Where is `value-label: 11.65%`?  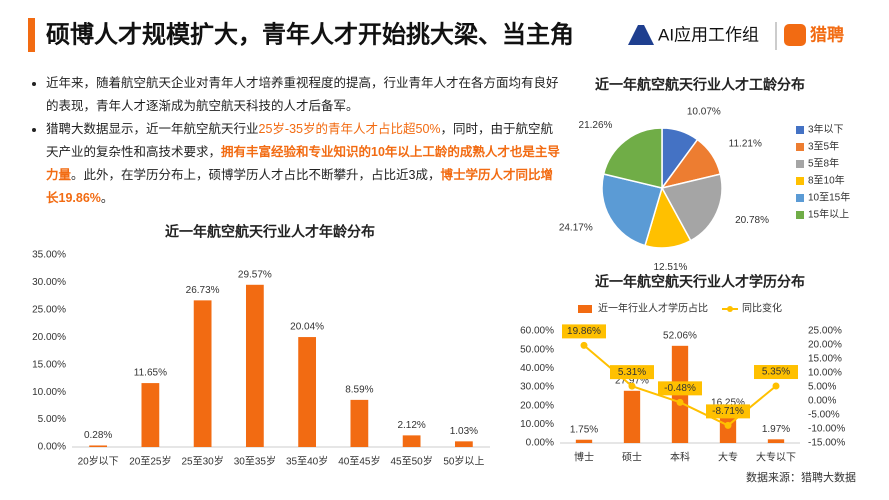
value-label: 11.65% is located at coordinates (150, 373).